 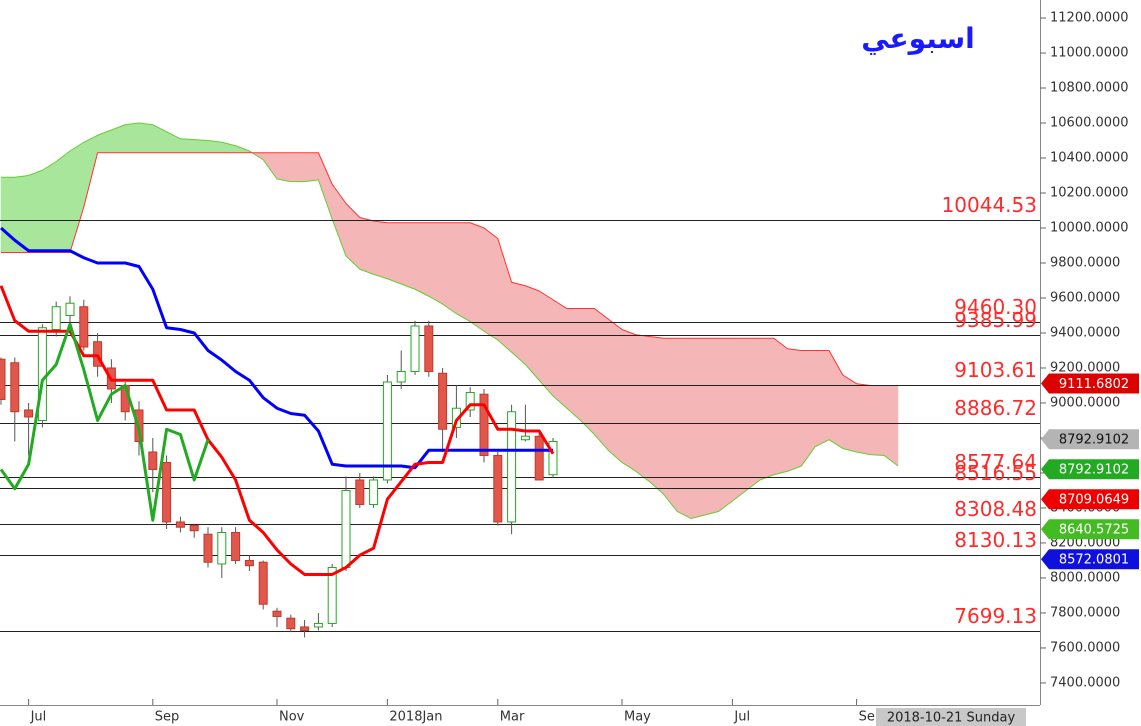 I want to click on y-tick-label: 9800.0000, so click(x=1085, y=262).